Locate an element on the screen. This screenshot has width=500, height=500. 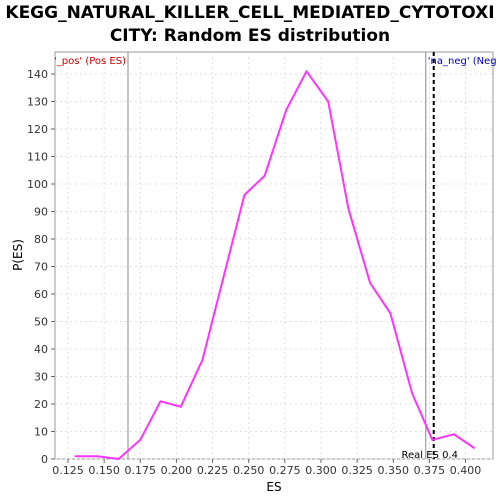
y-tick-label: 50 is located at coordinates (41, 322).